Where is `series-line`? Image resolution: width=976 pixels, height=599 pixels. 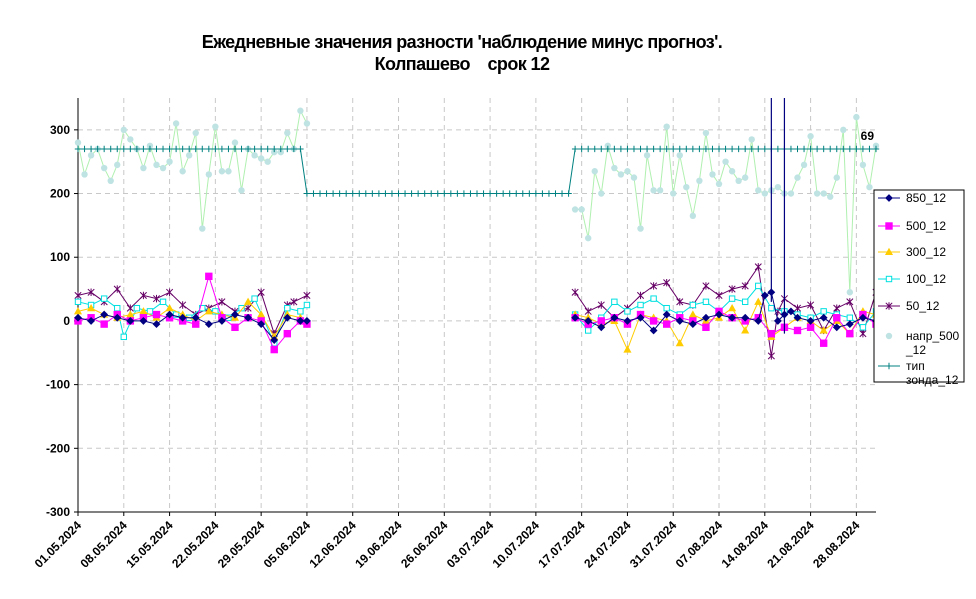
series-line is located at coordinates (725, 325).